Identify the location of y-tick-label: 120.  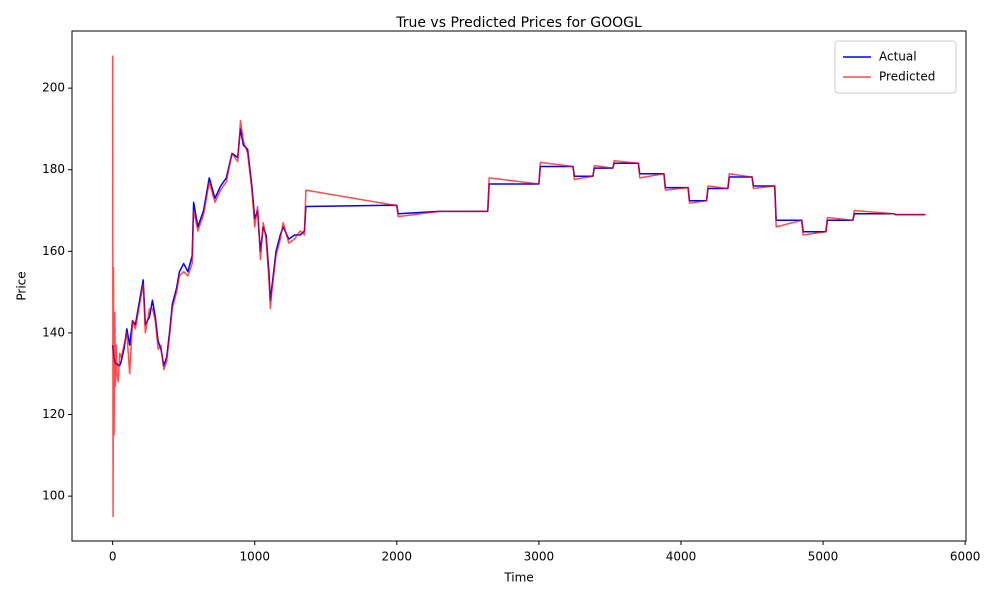
(53, 414).